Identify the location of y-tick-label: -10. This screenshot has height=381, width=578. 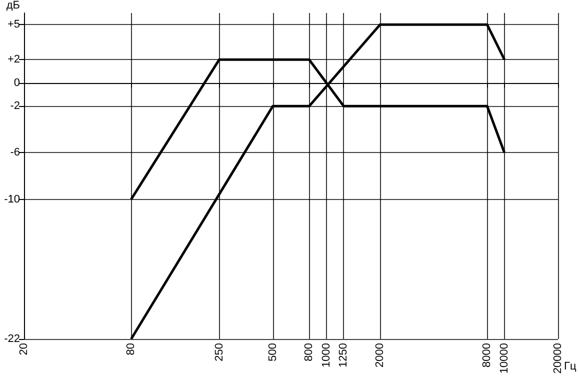
(12, 199).